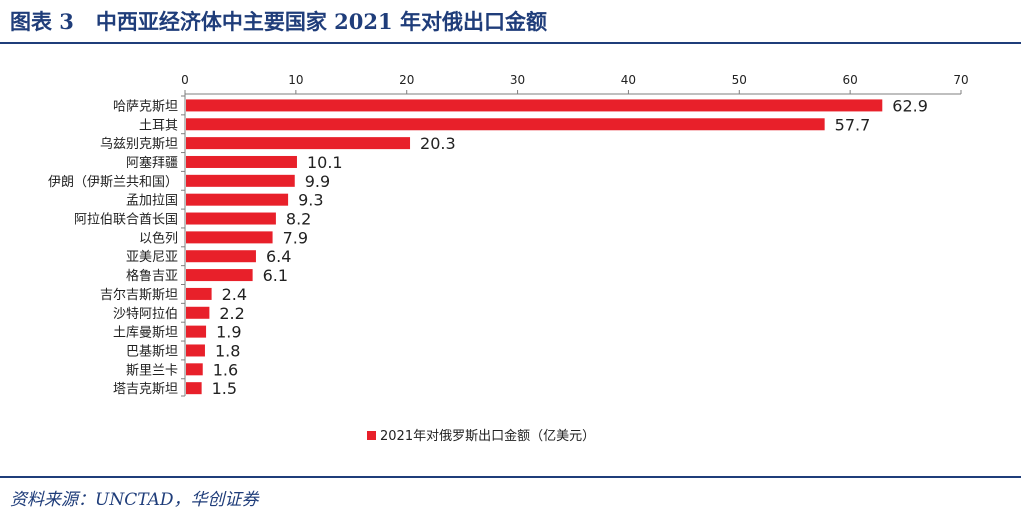 Image resolution: width=1021 pixels, height=519 pixels. I want to click on legend-label: 2021年对俄罗斯出口金额（亿美元）, so click(487, 436).